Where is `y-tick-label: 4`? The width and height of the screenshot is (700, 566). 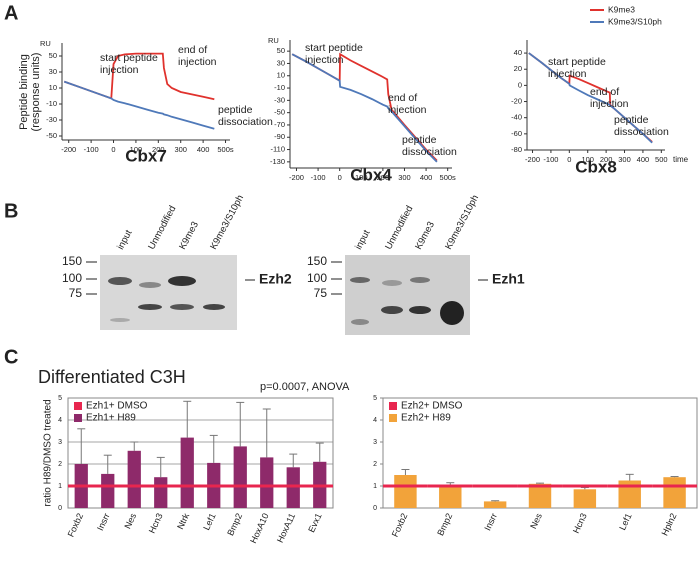 y-tick-label: 4 is located at coordinates (60, 420).